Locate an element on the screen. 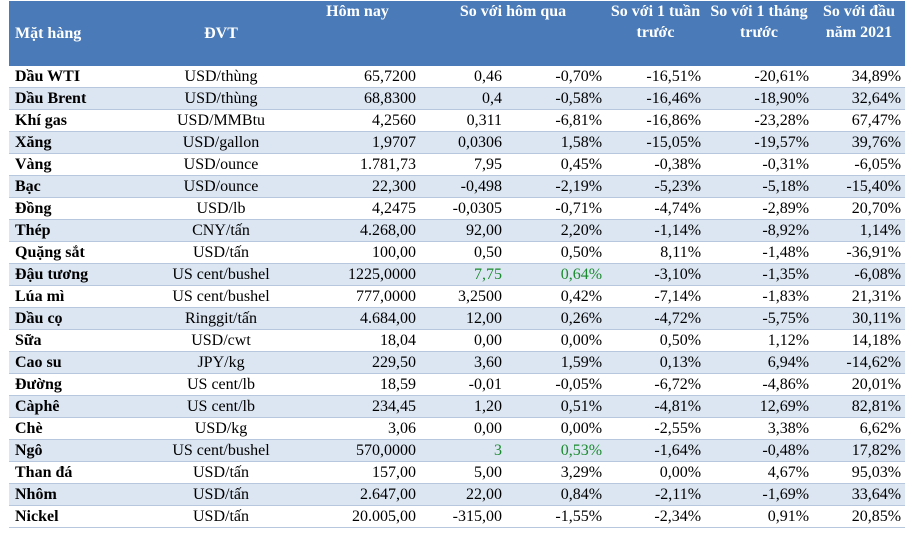  cell-price: 65,7200 is located at coordinates (357, 77).